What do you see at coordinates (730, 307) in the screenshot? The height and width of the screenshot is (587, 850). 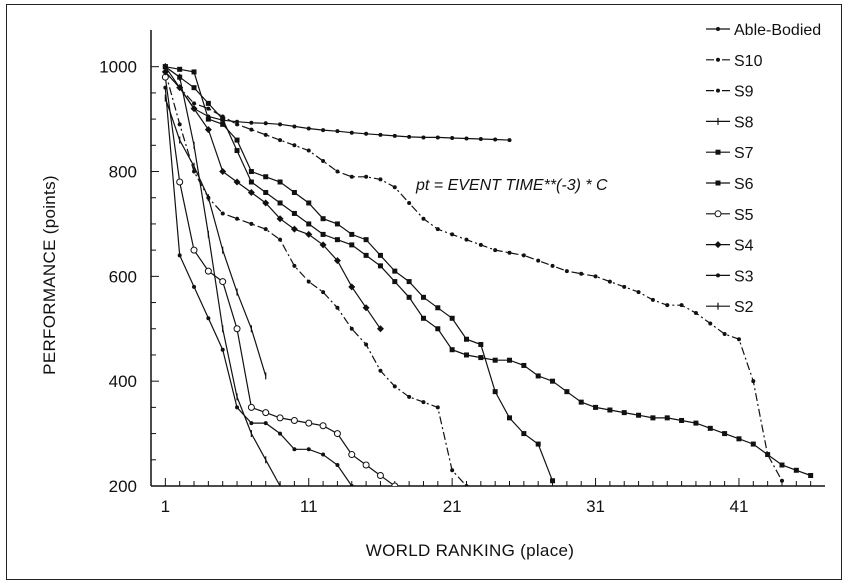 I see `legend-item-s2: S2` at bounding box center [730, 307].